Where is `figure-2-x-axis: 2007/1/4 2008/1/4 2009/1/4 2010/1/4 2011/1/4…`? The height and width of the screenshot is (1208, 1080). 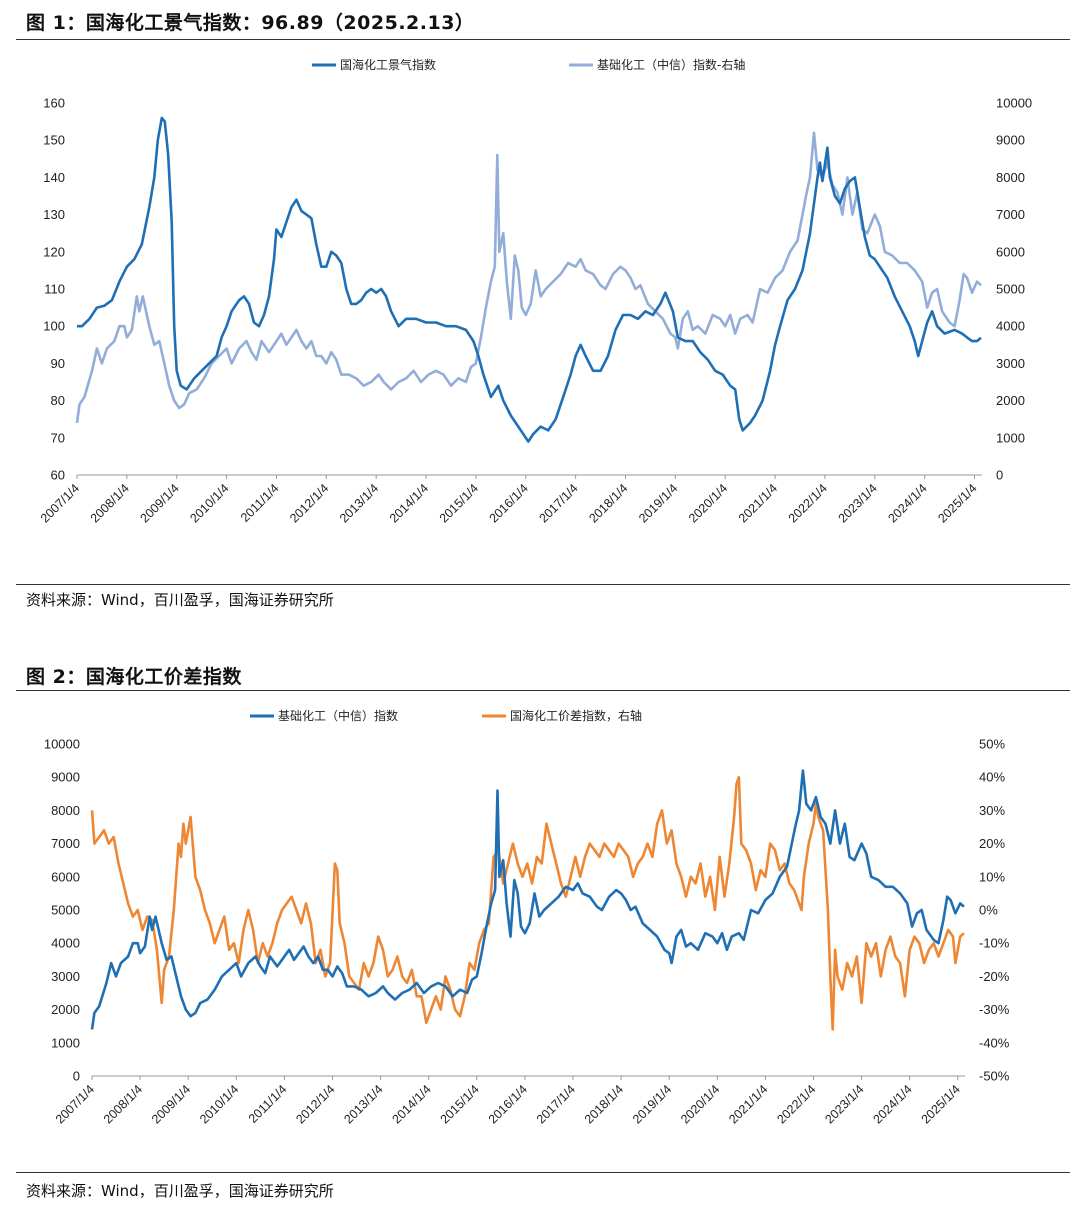 figure-2-x-axis: 2007/1/4 2008/1/4 2009/1/4 2010/1/4 2011/1/4… is located at coordinates (509, 1101).